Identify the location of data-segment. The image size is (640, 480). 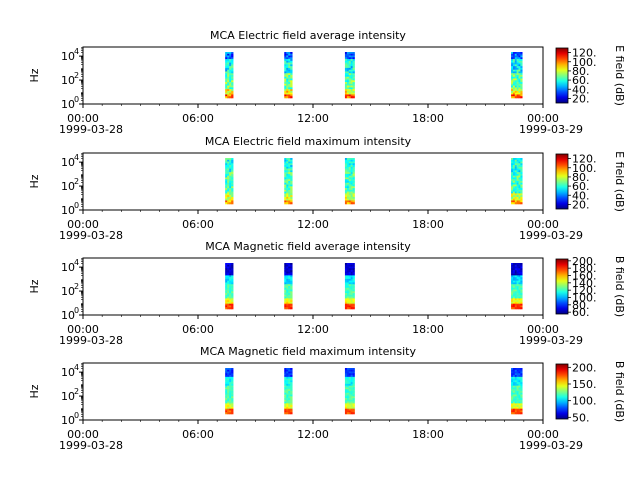
(229, 391).